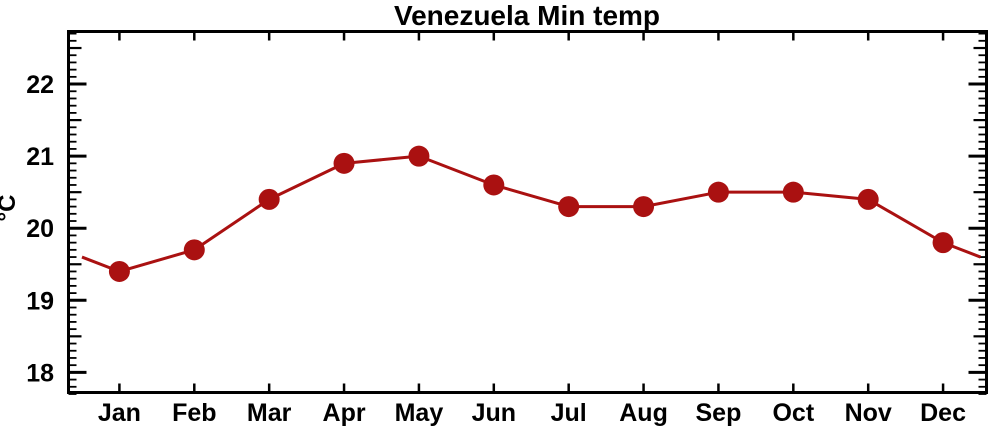  Describe the element at coordinates (868, 413) in the screenshot. I see `x-tick-label: Nov` at that location.